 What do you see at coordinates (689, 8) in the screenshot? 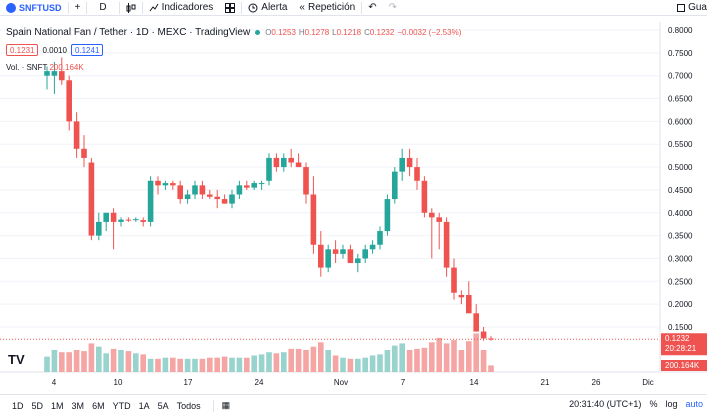
I see `save-button: Gua` at bounding box center [689, 8].